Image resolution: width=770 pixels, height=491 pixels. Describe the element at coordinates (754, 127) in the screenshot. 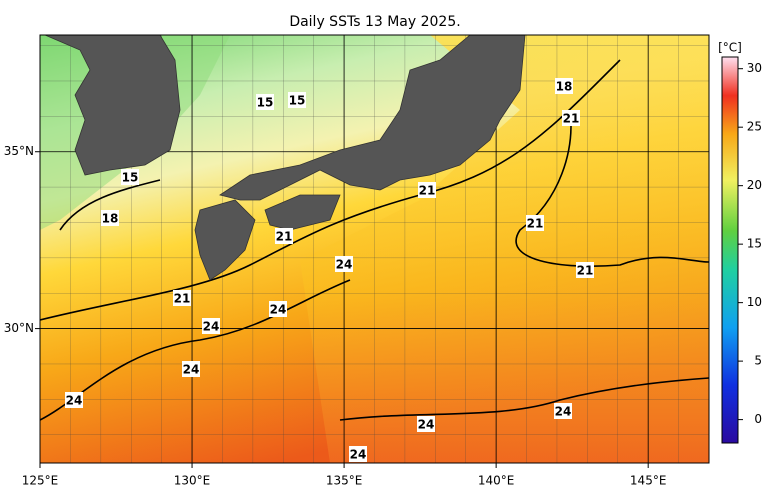

I see `colorbar-tick-label: 25` at that location.